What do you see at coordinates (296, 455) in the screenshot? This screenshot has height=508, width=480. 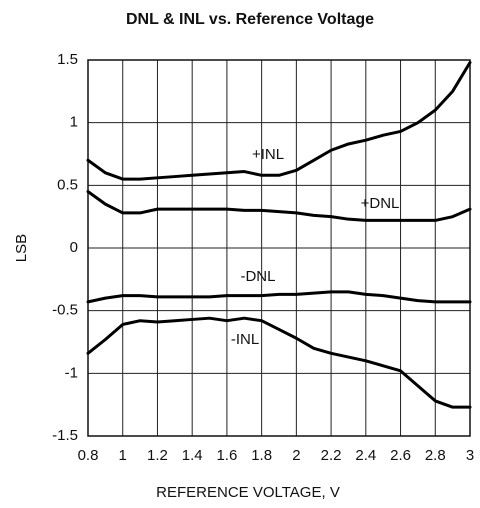 I see `x-tick-label: 2` at bounding box center [296, 455].